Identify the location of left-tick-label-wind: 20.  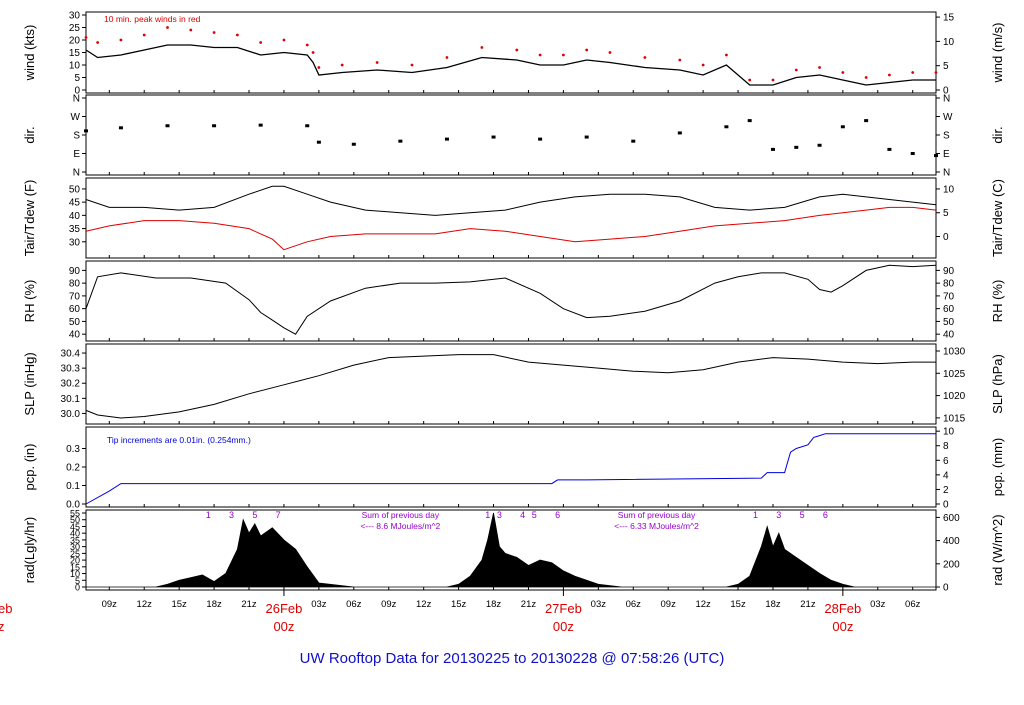
(75, 41).